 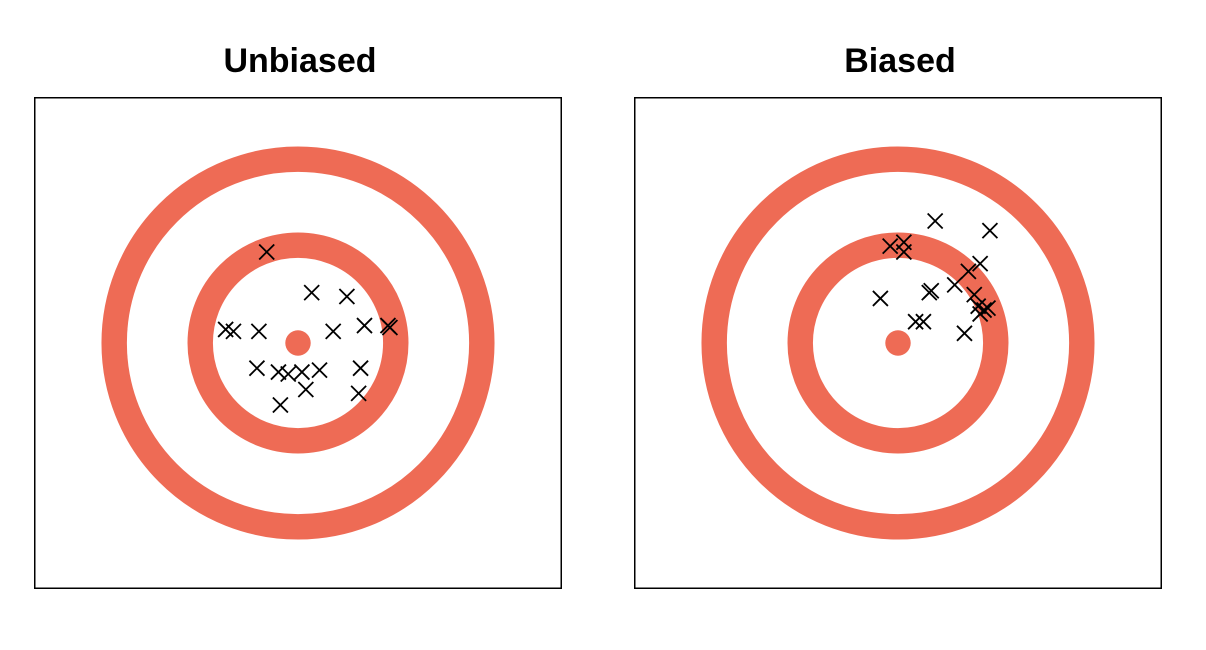 What do you see at coordinates (900, 61) in the screenshot?
I see `chart-title: Biased` at bounding box center [900, 61].